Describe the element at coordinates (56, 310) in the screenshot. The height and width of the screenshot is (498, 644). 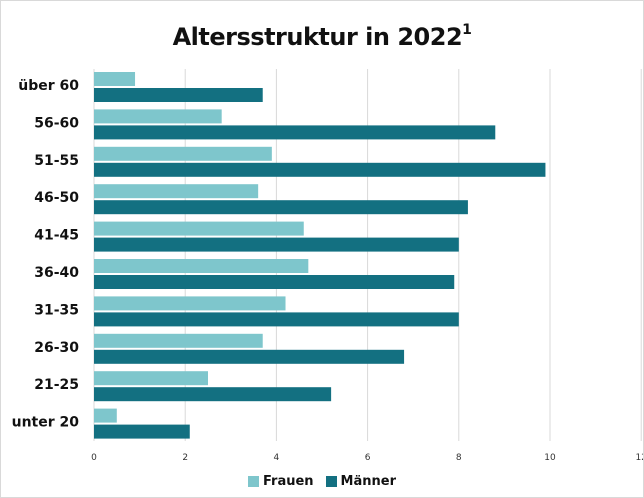
I see `y-category-label: 31-35` at that location.